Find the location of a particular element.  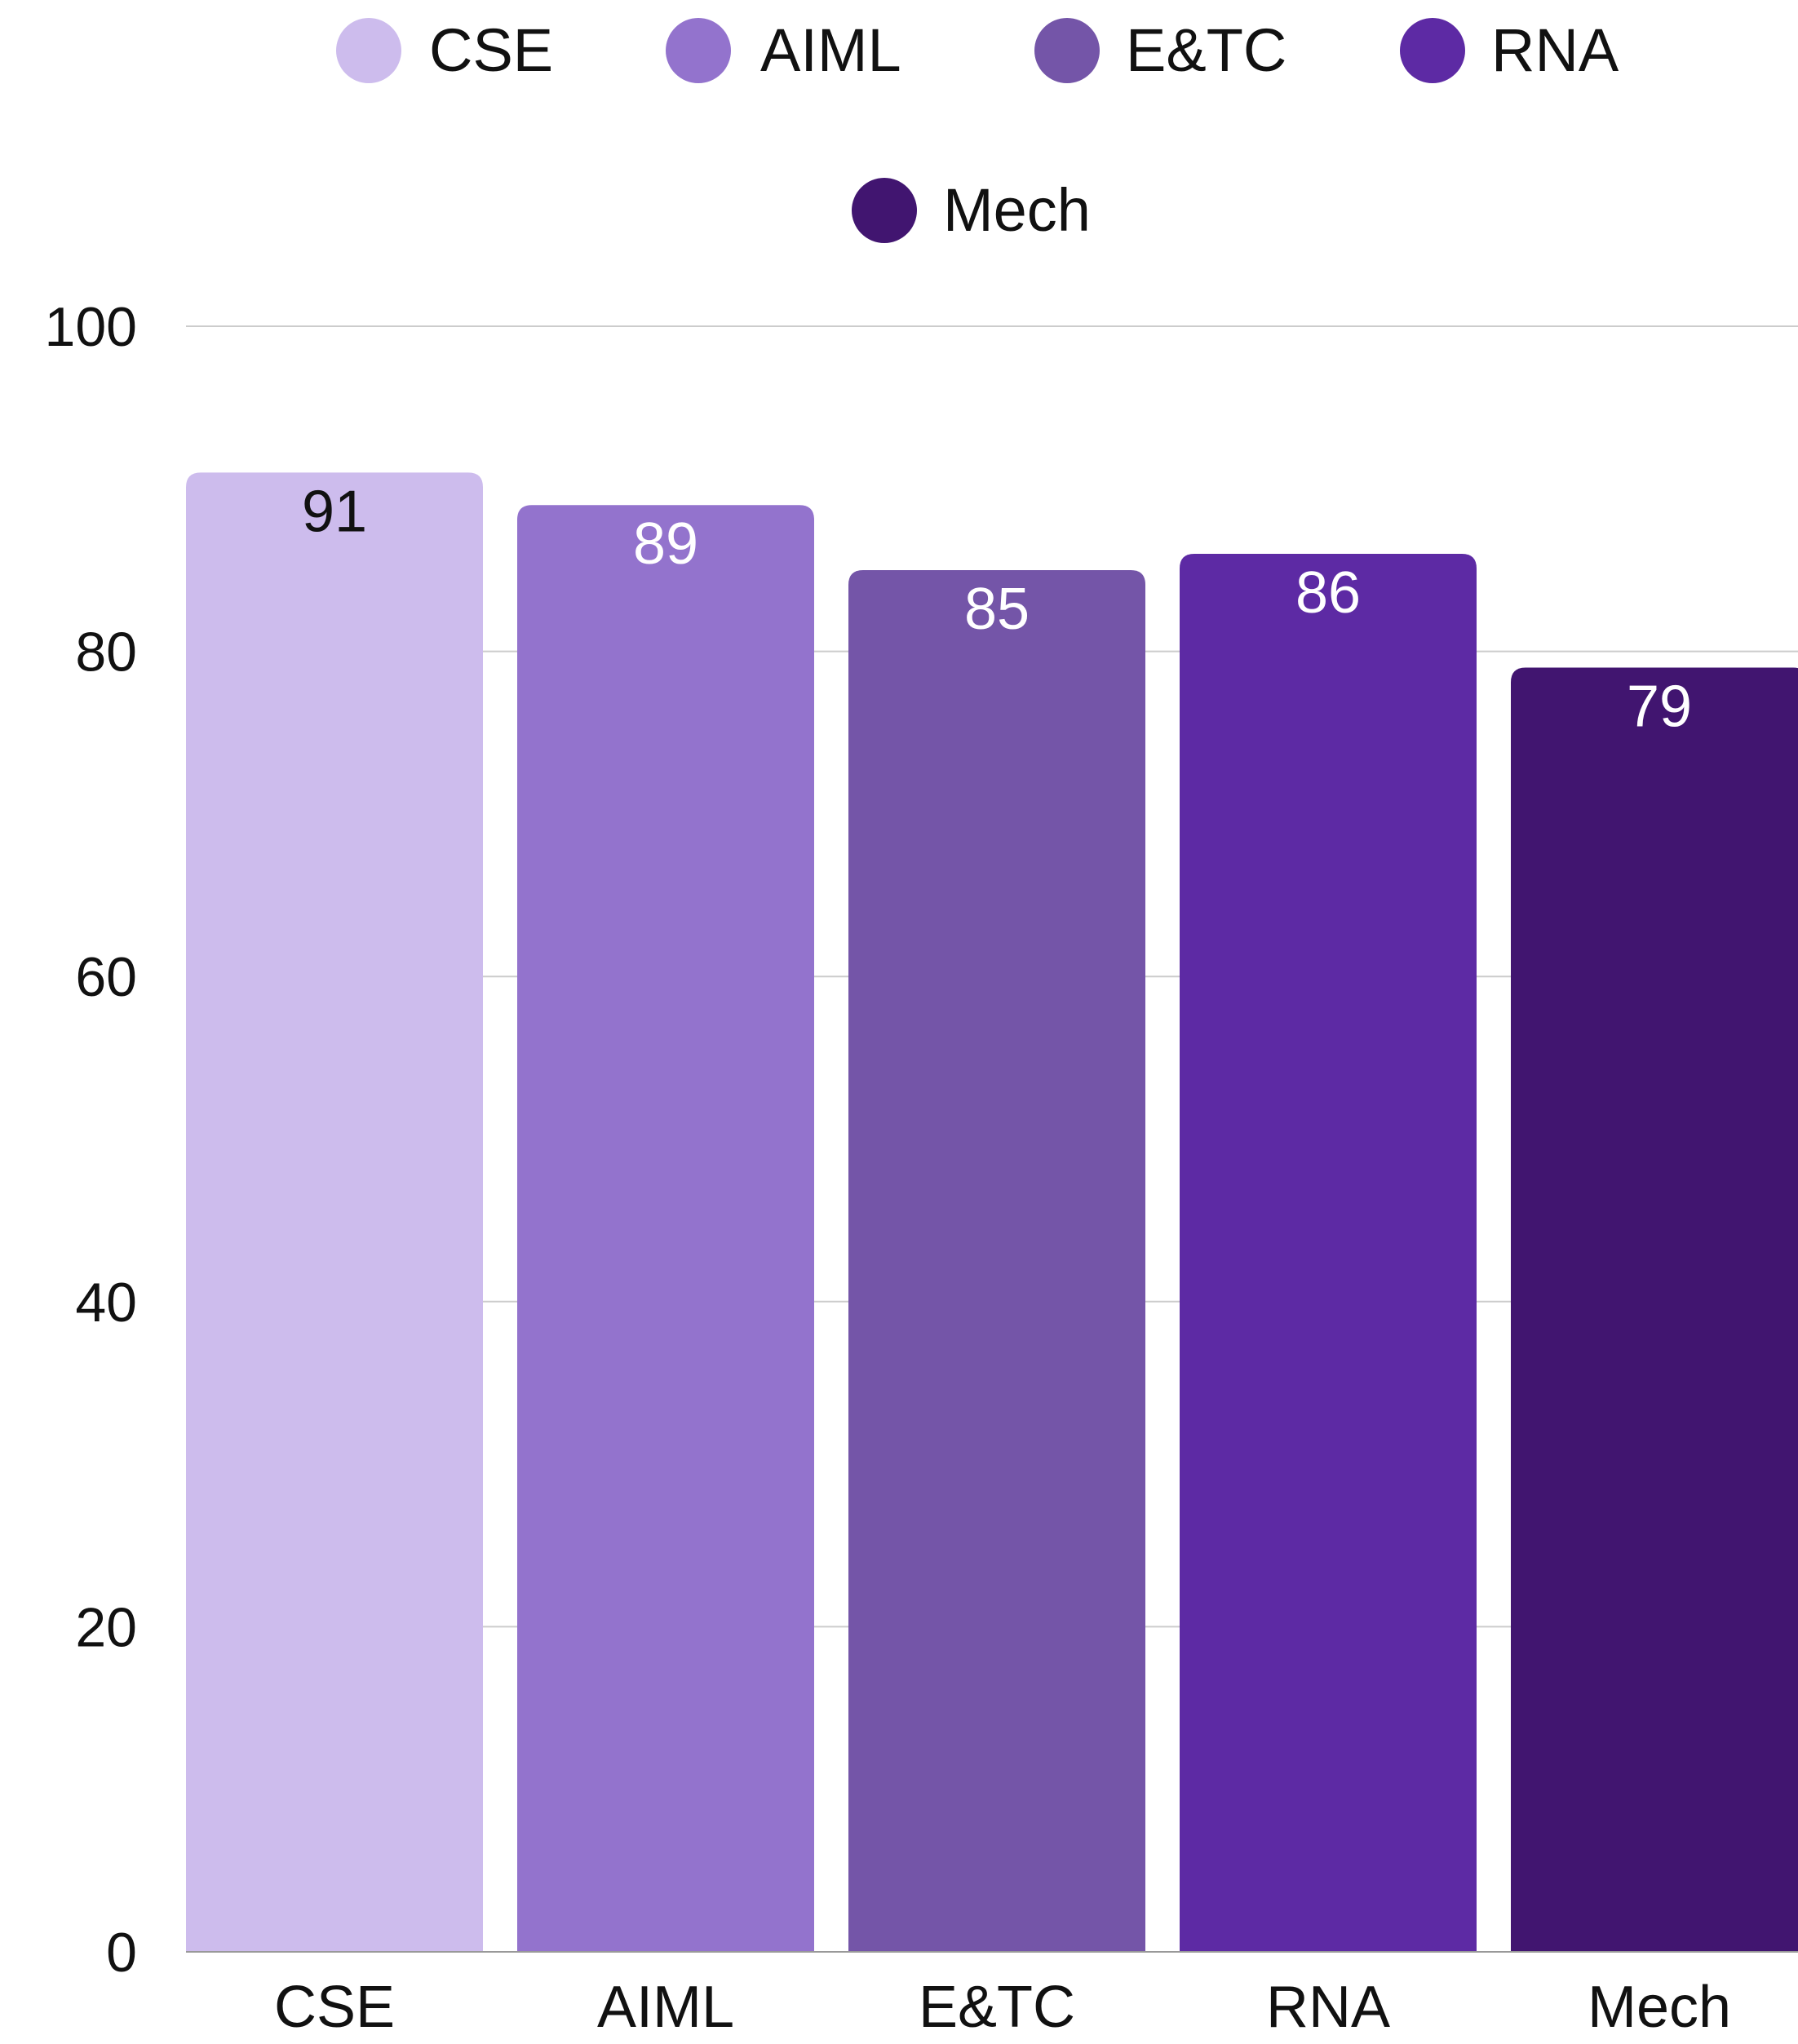

x-tick-label-aiml: AIML is located at coordinates (665, 2007).